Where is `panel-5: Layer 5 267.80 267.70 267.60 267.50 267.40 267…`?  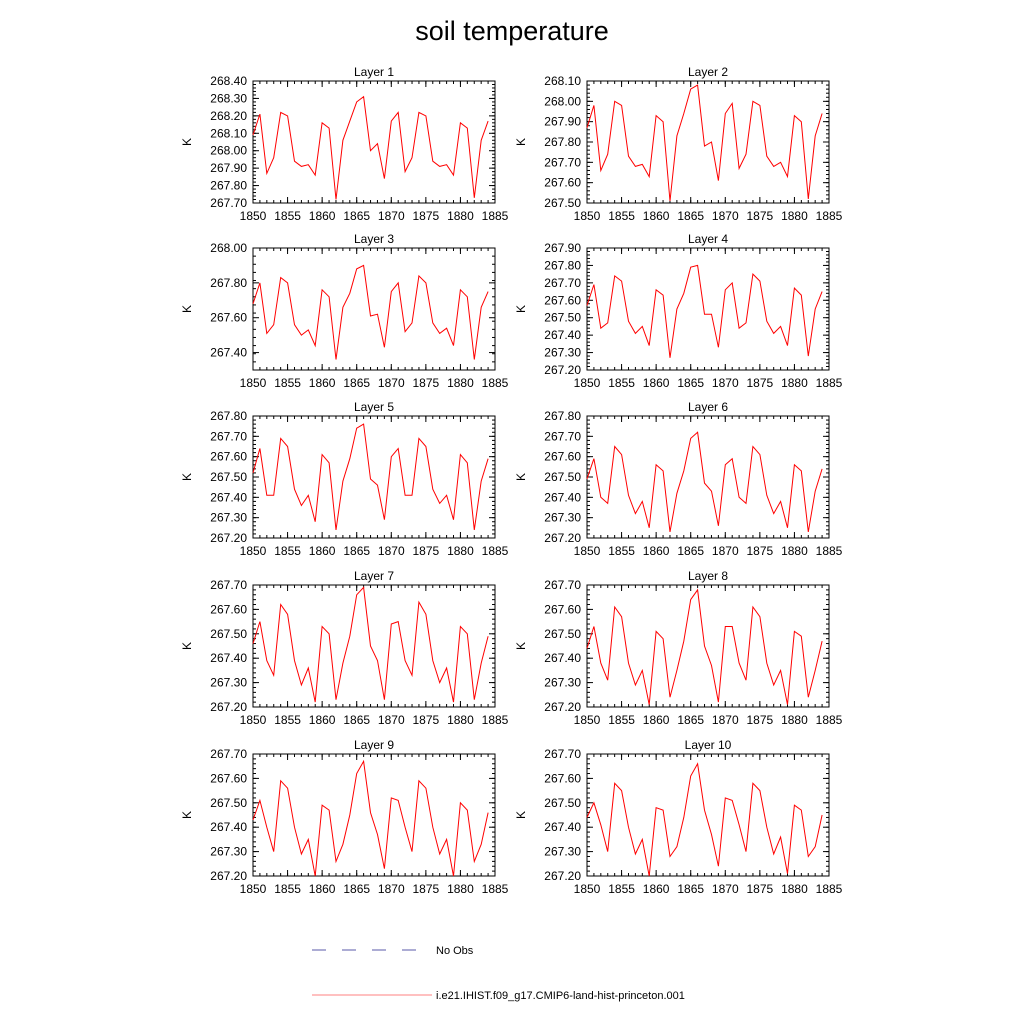
panel-5: Layer 5 267.80 267.70 267.60 267.50 267.40 267… is located at coordinates (344, 479).